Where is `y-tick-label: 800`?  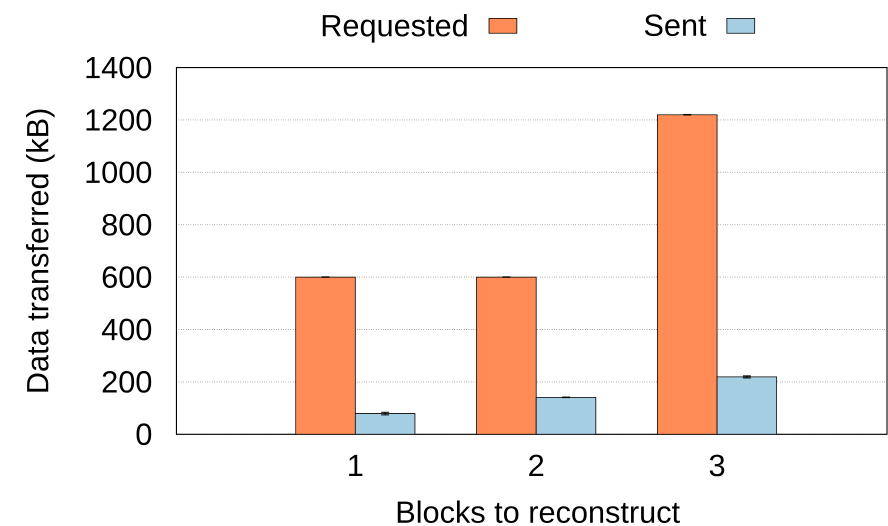
y-tick-label: 800 is located at coordinates (127, 225).